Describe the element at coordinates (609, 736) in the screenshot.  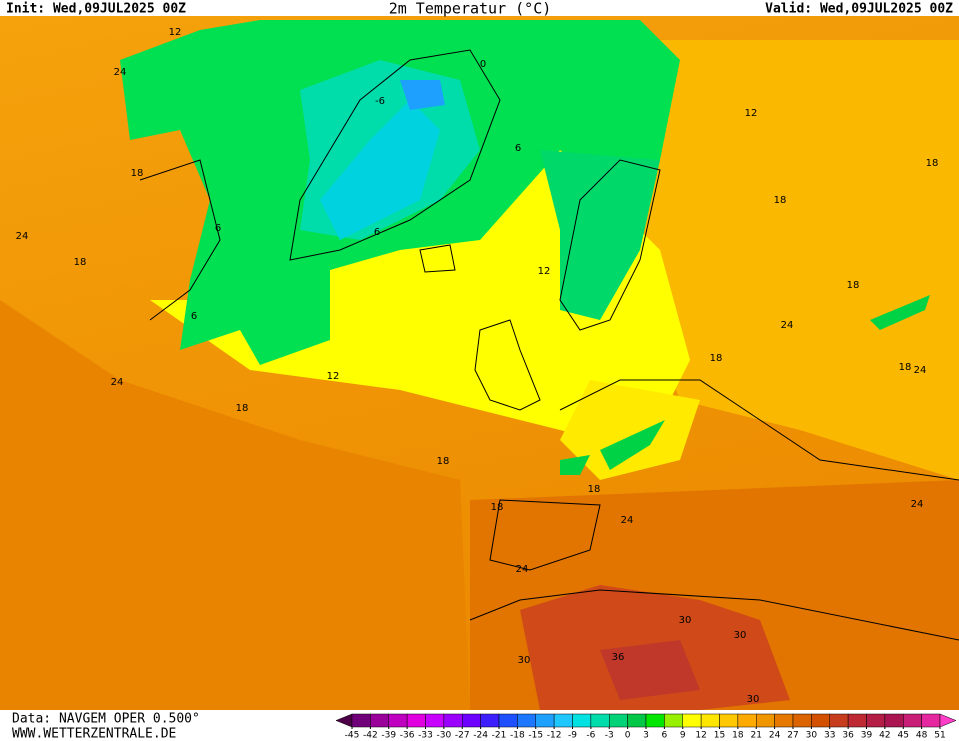
I see `legend-tick-label: -3` at that location.